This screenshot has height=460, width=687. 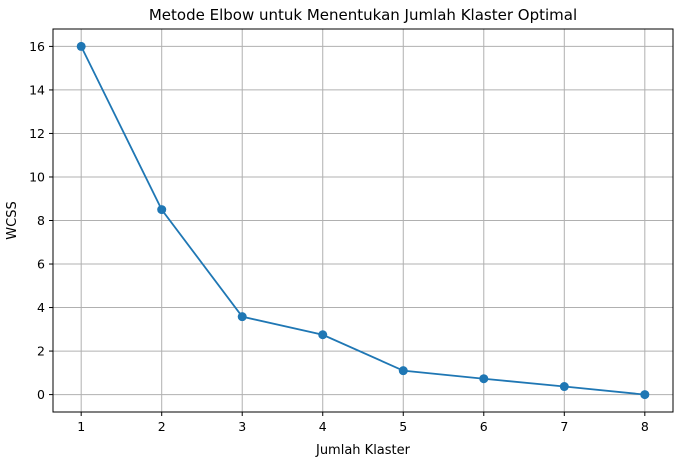 I want to click on y-tick-label: 12, so click(x=37, y=133).